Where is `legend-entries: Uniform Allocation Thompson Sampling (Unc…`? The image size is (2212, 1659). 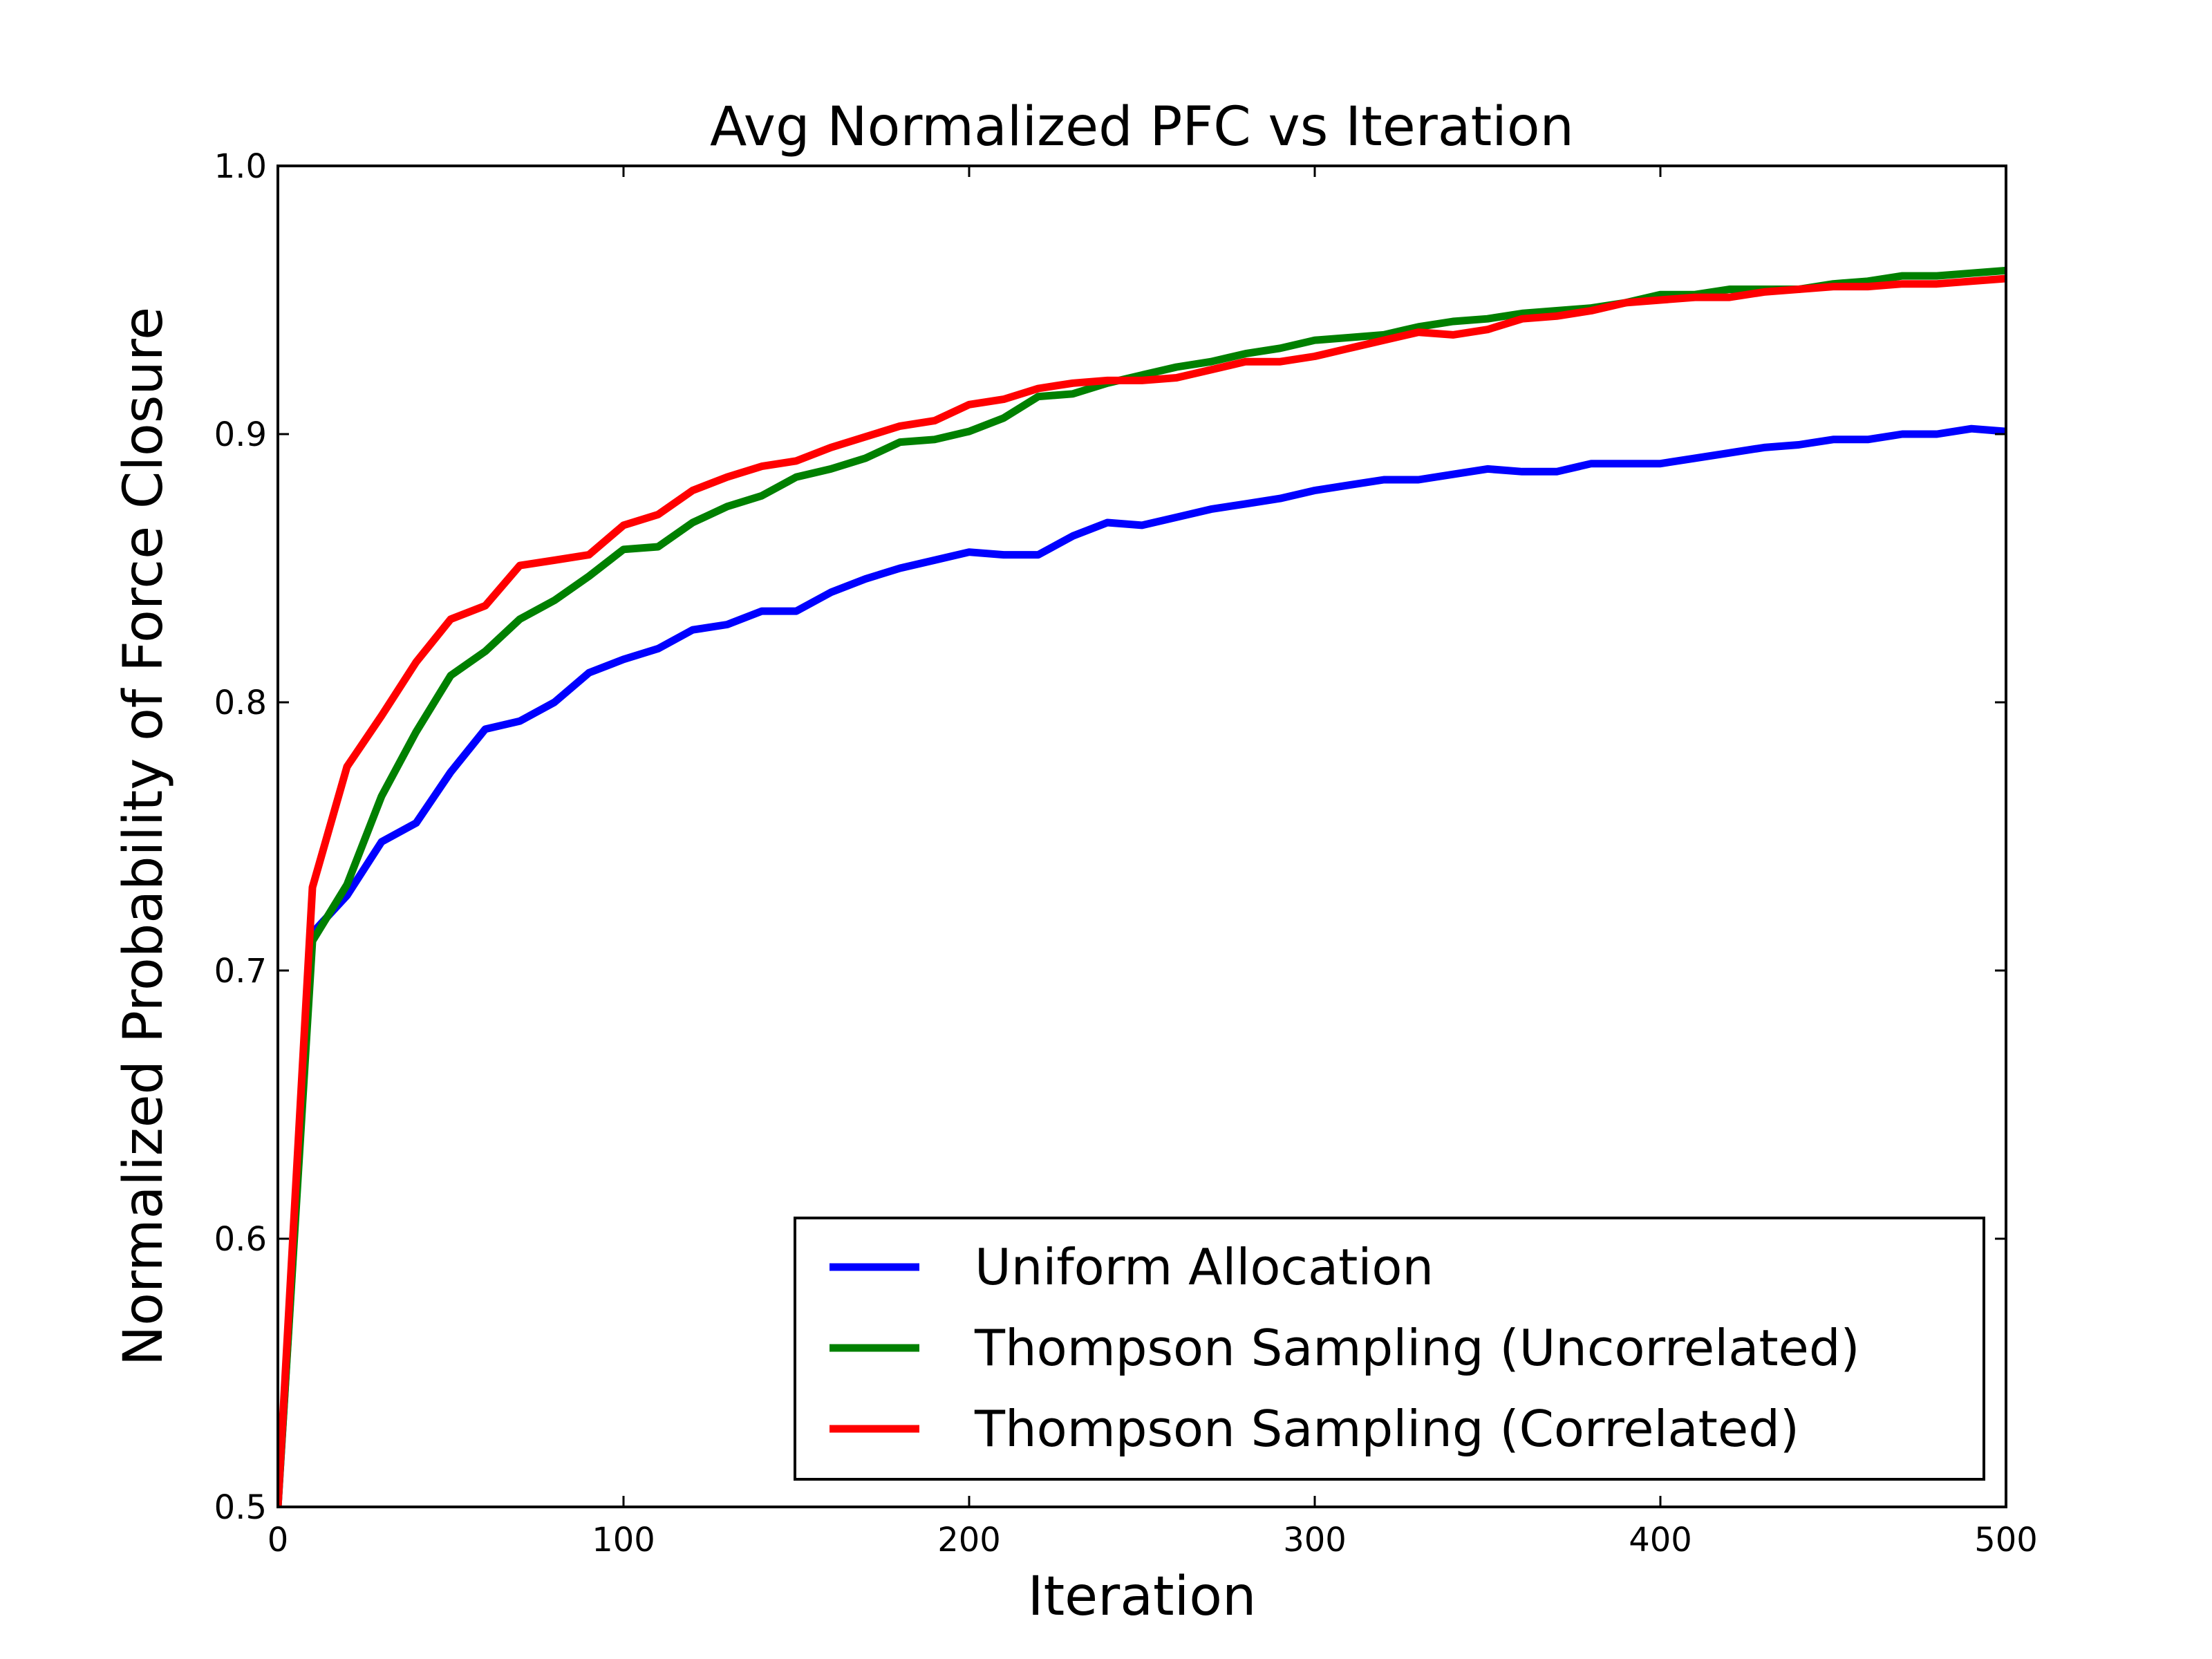 legend-entries: Uniform Allocation Thompson Sampling (Unc… is located at coordinates (1345, 1348).